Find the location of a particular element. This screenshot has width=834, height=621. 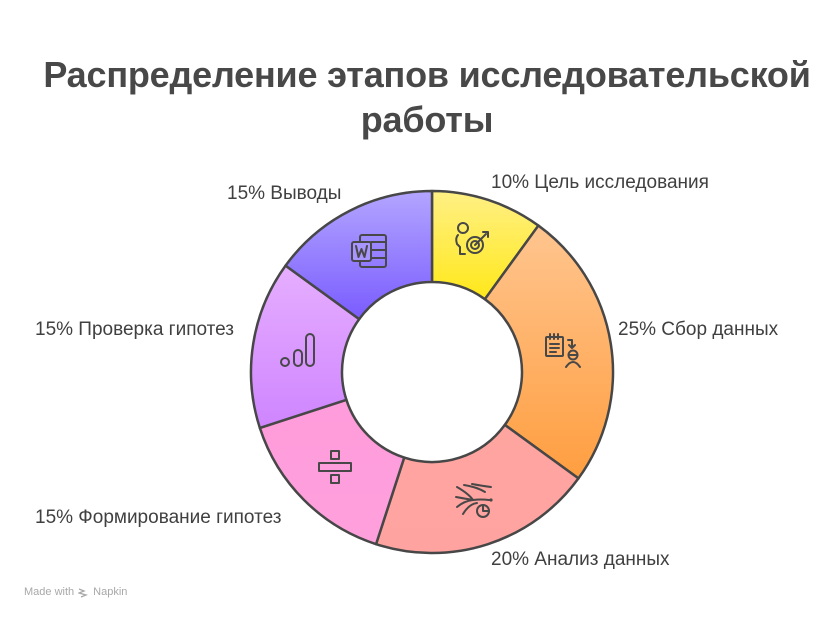

bar-chart-icon is located at coordinates (297, 350).